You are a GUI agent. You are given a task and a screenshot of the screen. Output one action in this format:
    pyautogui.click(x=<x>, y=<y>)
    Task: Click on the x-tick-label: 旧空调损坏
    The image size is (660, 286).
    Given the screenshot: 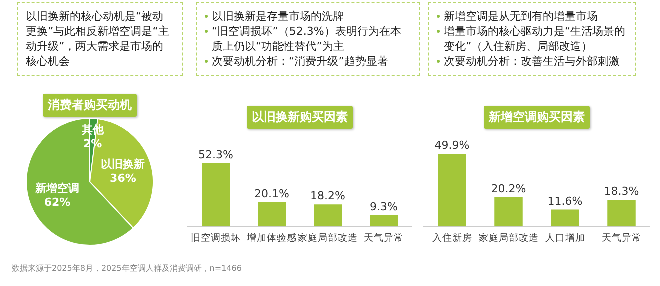 What is the action you would take?
    pyautogui.click(x=216, y=238)
    